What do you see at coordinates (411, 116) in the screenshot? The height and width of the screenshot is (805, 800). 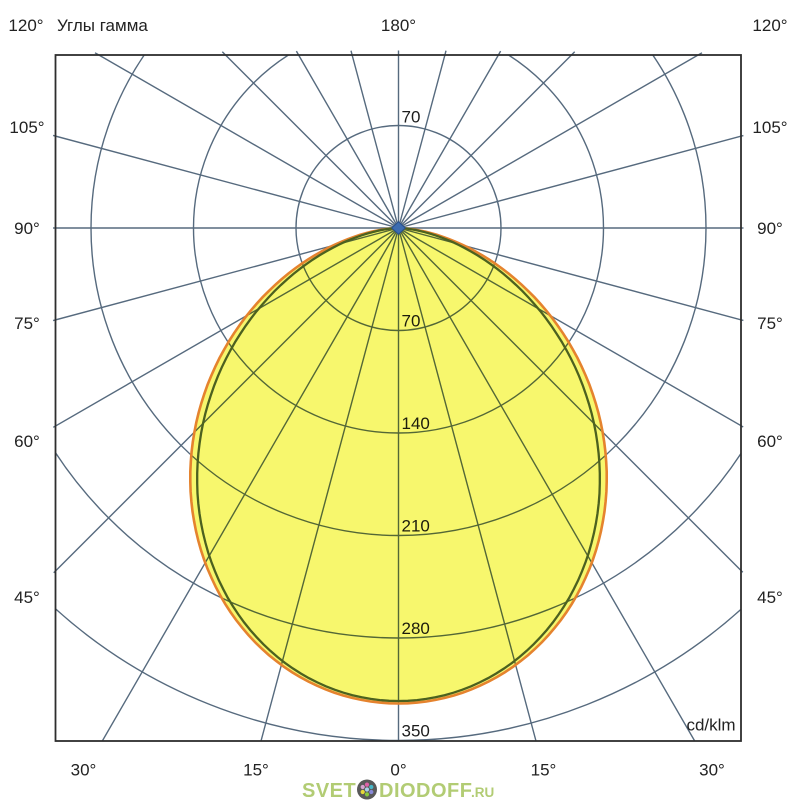 I see `svg-text: 70` at bounding box center [411, 116].